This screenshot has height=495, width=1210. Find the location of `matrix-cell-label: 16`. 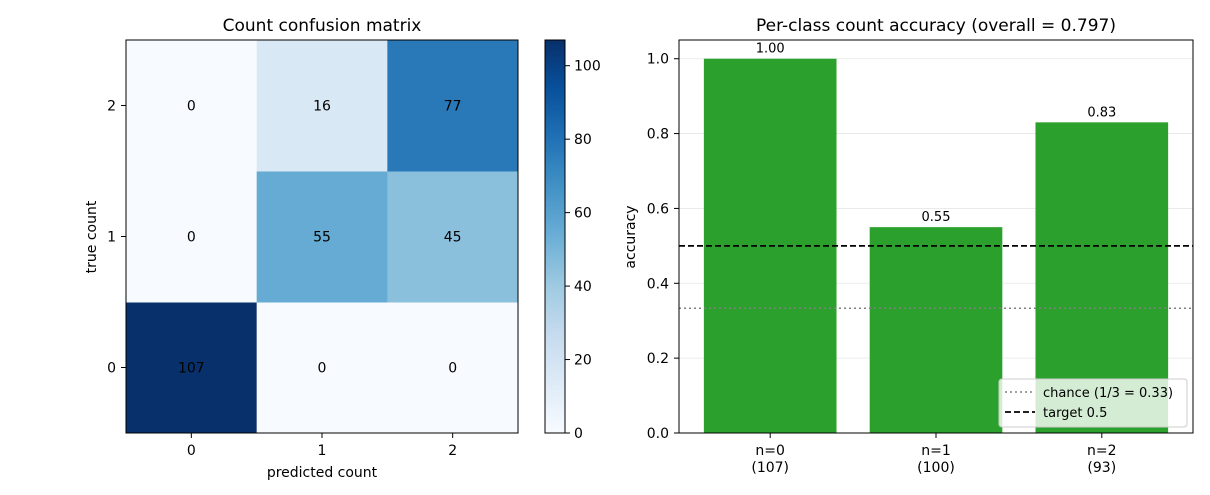

matrix-cell-label: 16 is located at coordinates (322, 107).